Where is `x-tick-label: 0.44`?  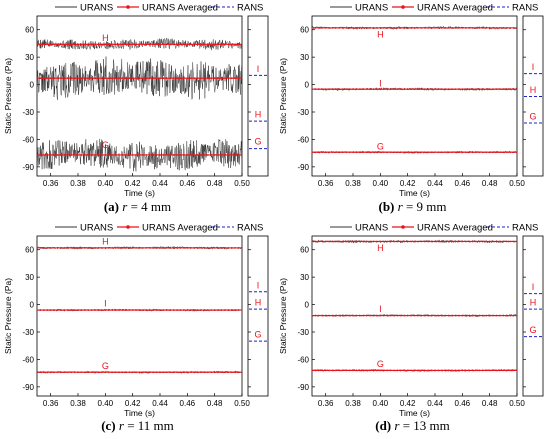 x-tick-label: 0.44 is located at coordinates (160, 403).